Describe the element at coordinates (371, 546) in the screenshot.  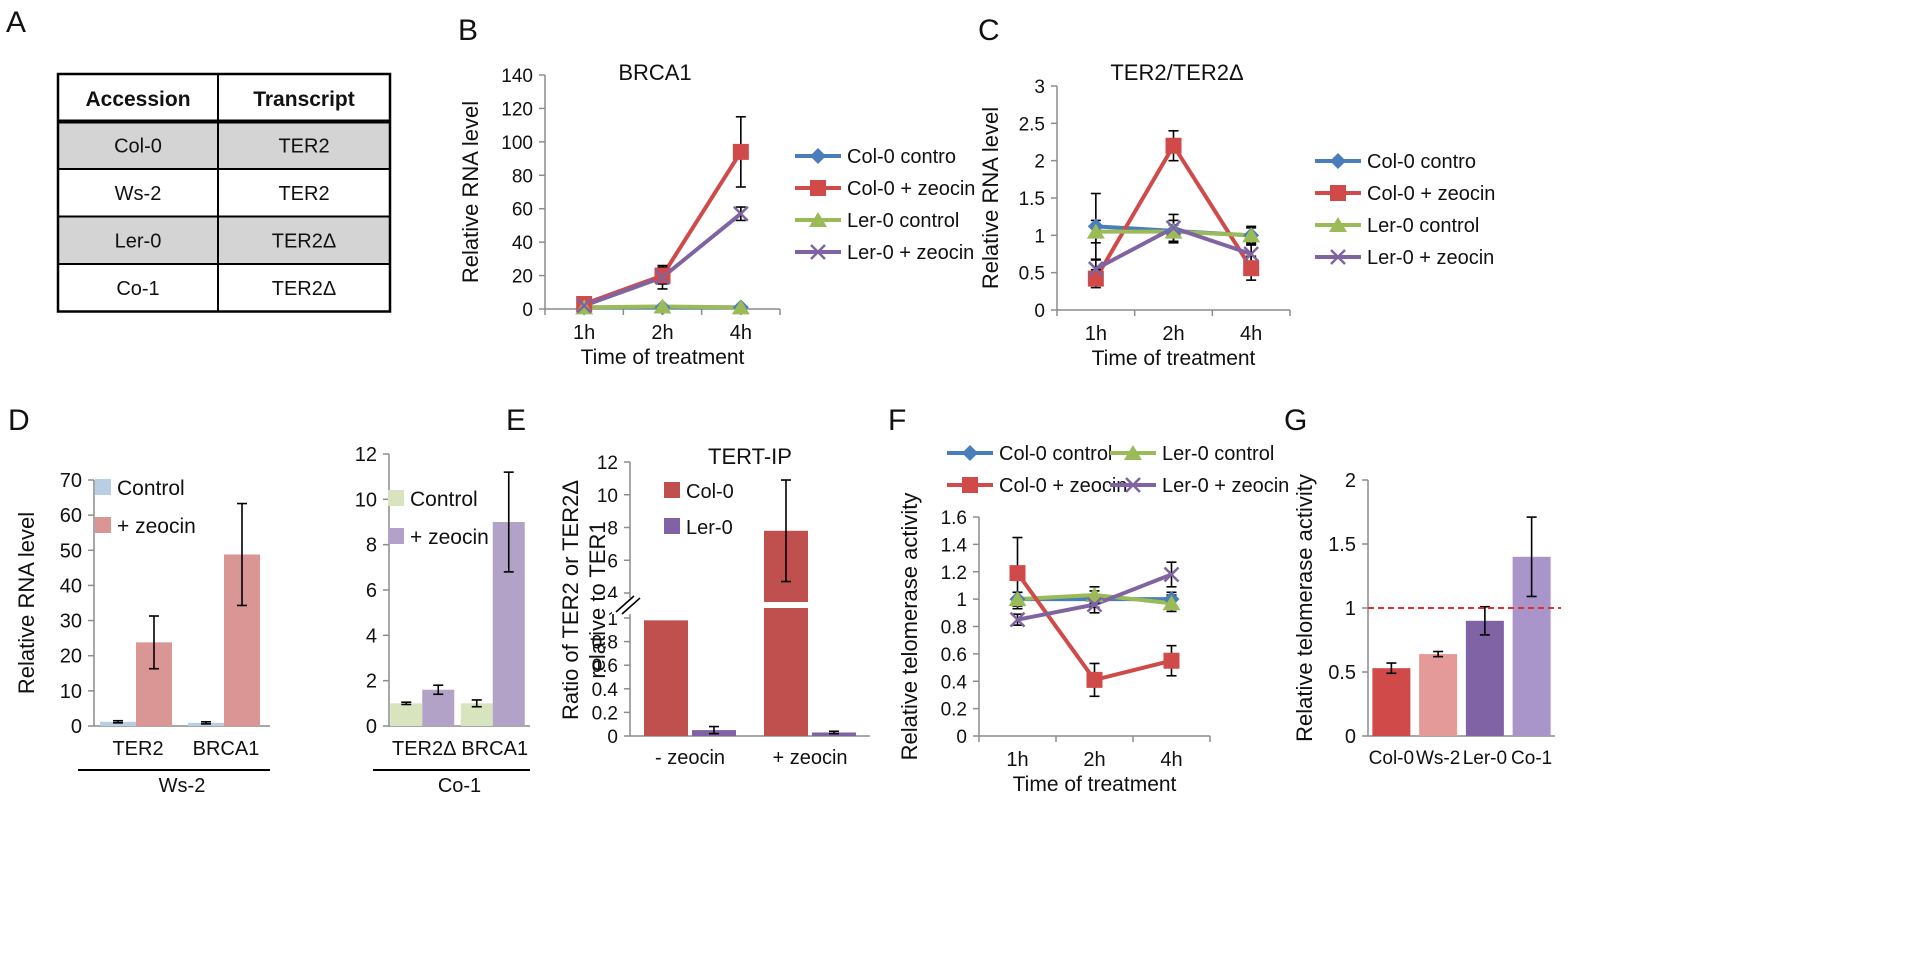
I see `y-tick-label: 8` at that location.